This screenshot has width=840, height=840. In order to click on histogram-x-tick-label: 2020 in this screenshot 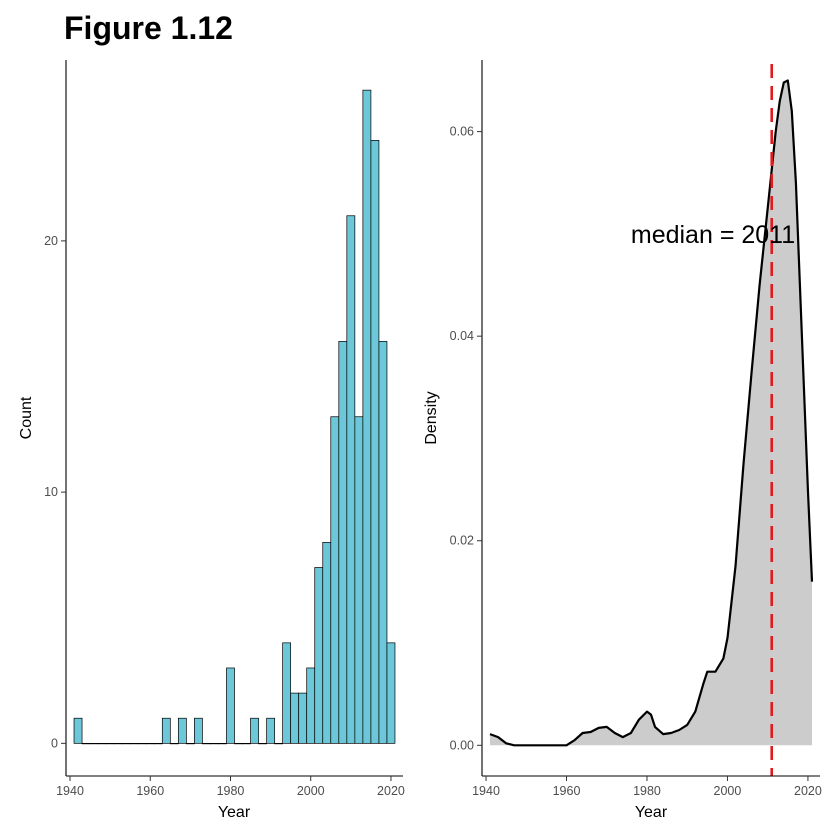, I will do `click(391, 791)`.